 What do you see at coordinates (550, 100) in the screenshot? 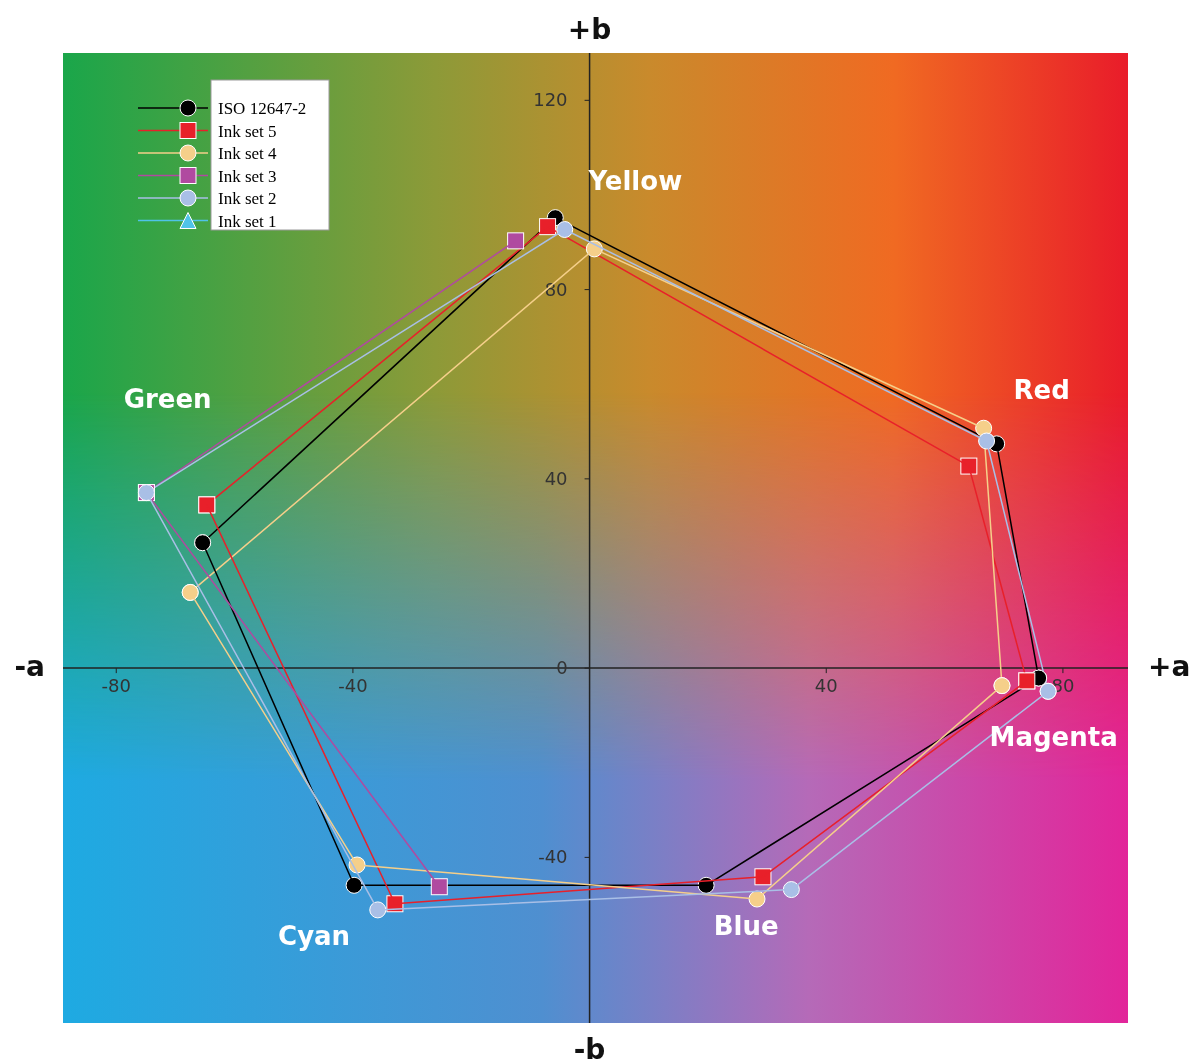
I see `y-tick-label: 120` at bounding box center [550, 100].